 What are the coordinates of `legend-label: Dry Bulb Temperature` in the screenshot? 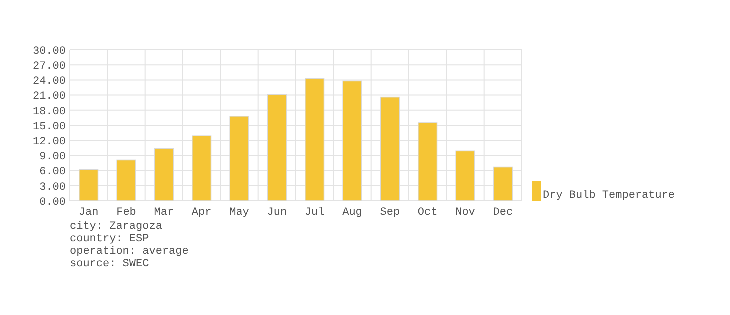 It's located at (609, 196).